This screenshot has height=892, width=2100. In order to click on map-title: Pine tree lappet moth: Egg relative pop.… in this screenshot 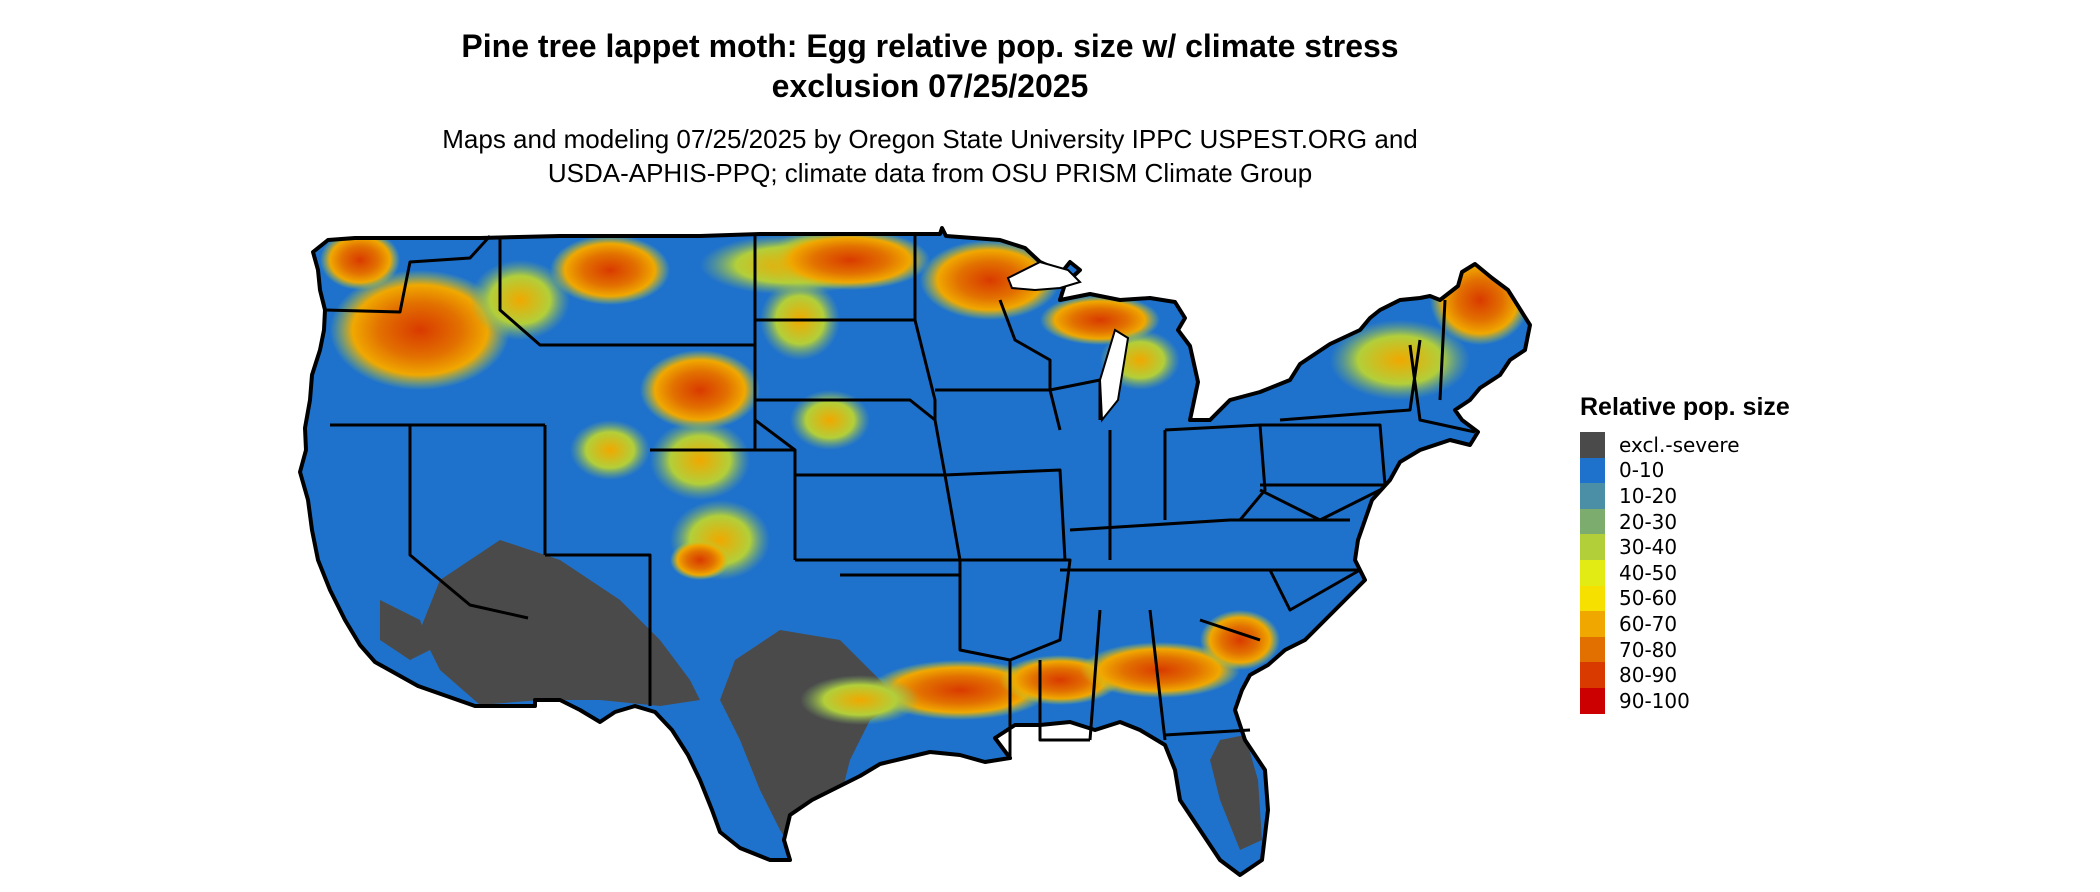, I will do `click(930, 66)`.